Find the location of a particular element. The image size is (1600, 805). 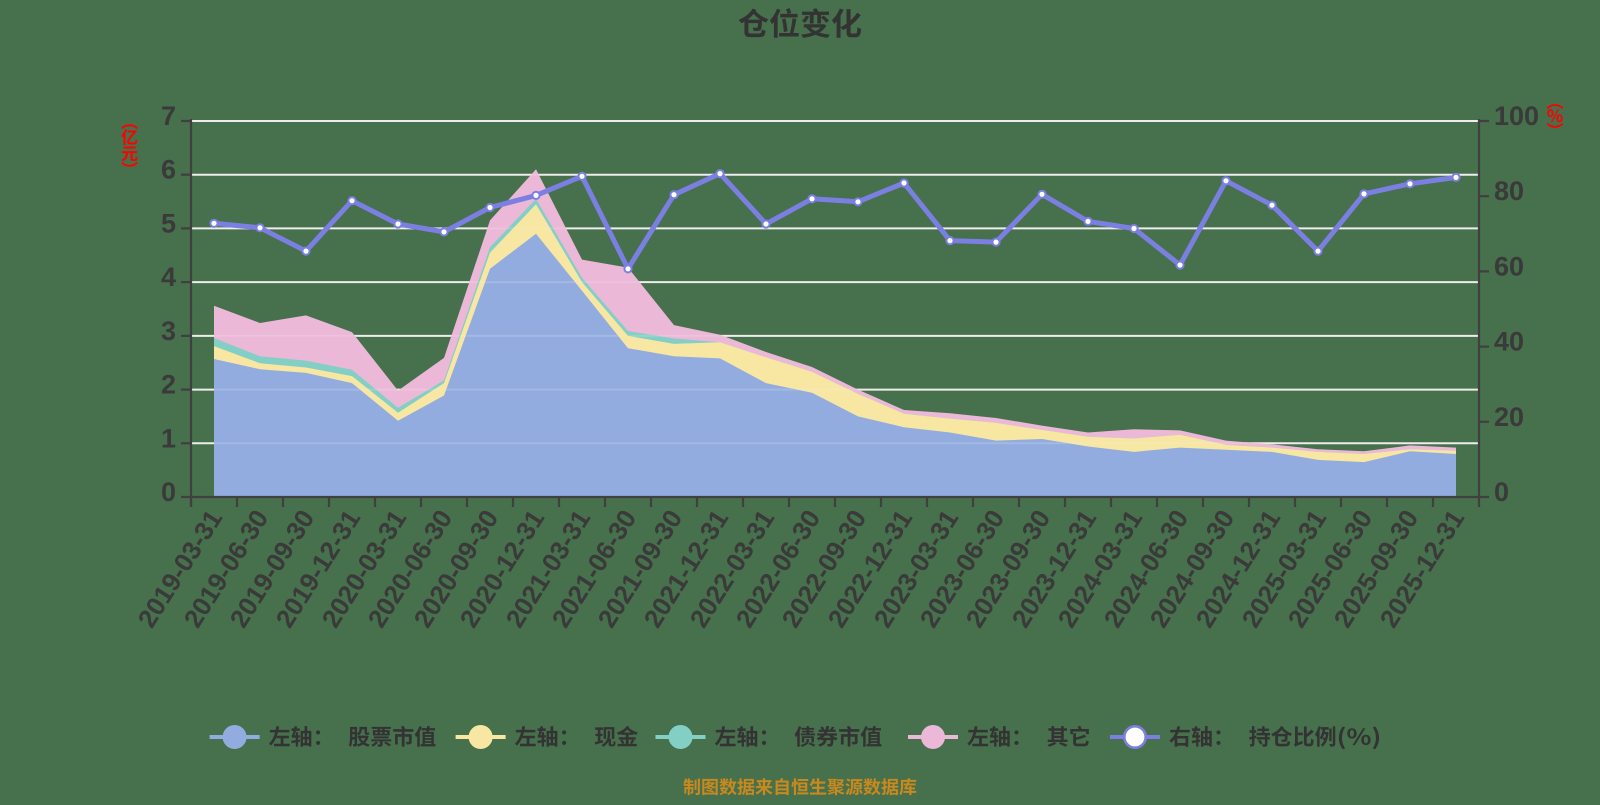

svg-text: 4 is located at coordinates (168, 277).